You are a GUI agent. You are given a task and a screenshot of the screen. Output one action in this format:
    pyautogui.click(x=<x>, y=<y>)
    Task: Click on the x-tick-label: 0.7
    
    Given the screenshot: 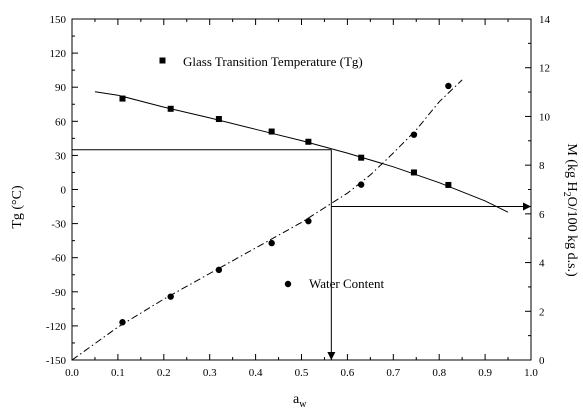 What is the action you would take?
    pyautogui.click(x=393, y=373)
    